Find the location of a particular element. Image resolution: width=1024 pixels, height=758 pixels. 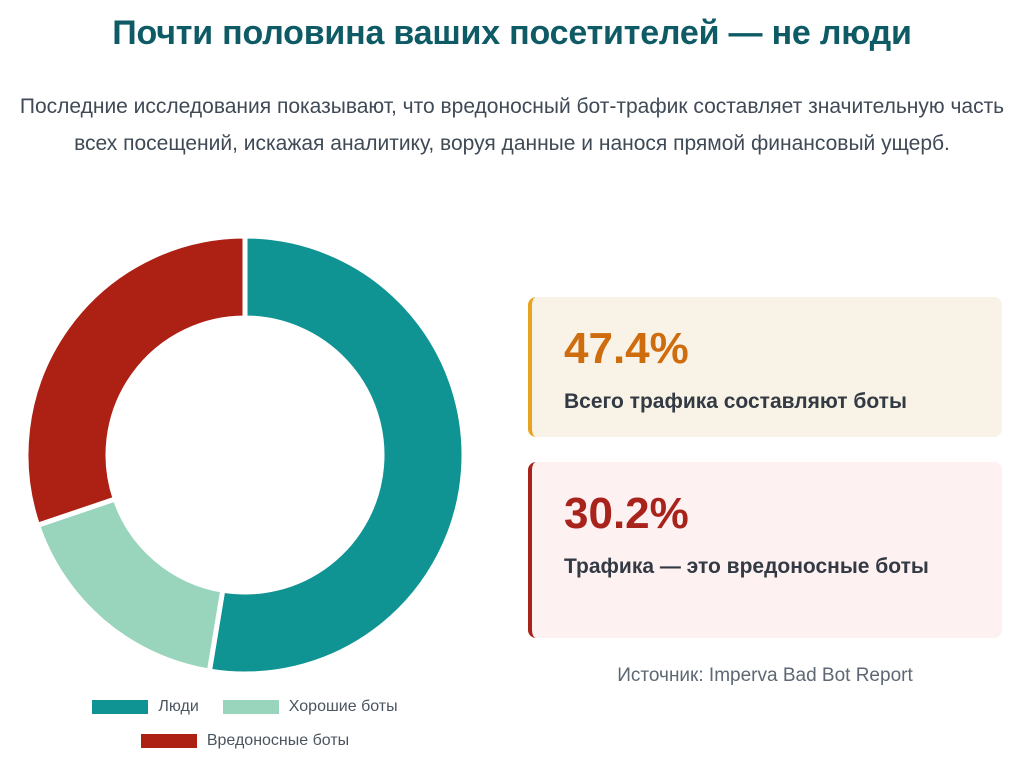

legend-item-good-bots: Хорошие боты is located at coordinates (310, 707).